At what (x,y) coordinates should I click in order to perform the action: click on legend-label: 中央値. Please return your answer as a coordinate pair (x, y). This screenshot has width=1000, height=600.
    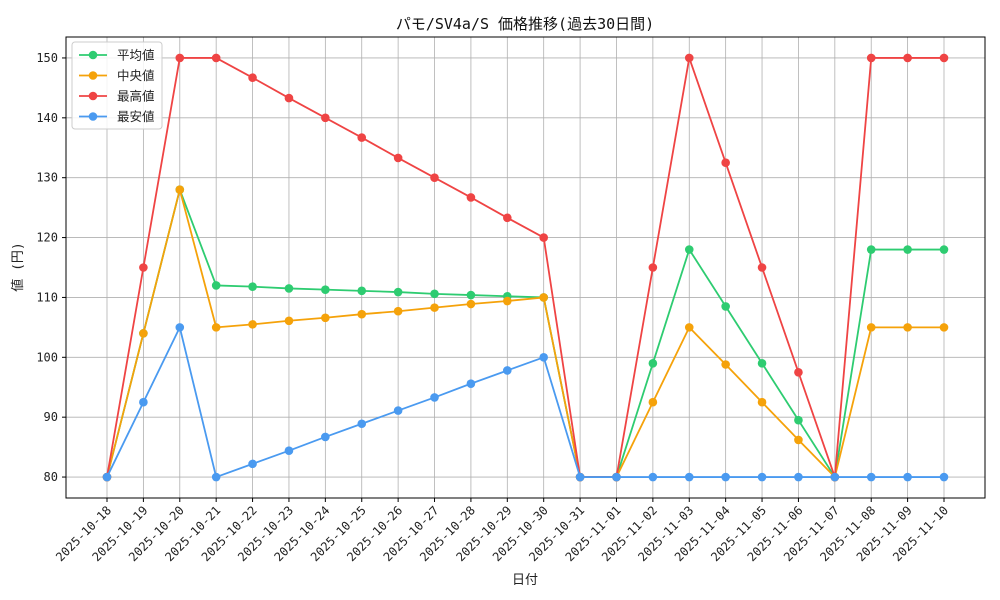
    Looking at the image, I should click on (136, 75).